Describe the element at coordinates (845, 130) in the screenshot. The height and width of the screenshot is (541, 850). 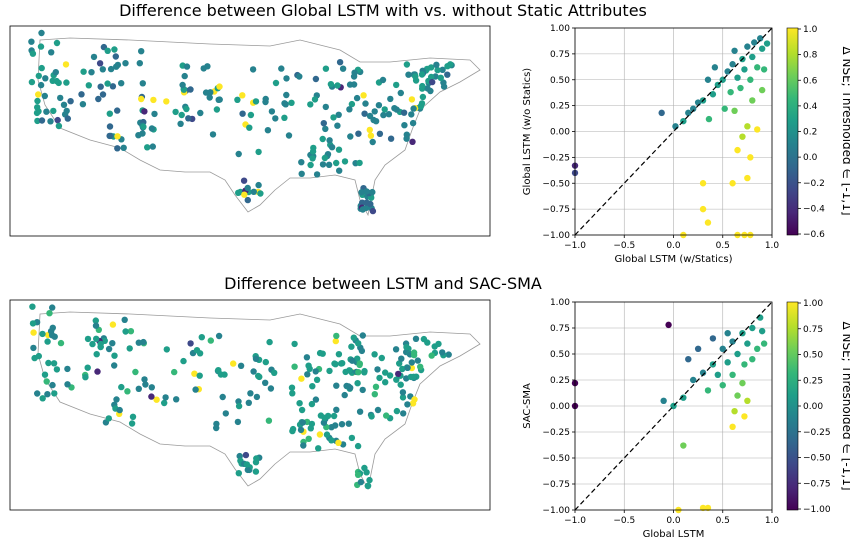
I see `panel-1-colorbar-label: Δ NSE; Thresholded ∈ [-1,1]` at that location.